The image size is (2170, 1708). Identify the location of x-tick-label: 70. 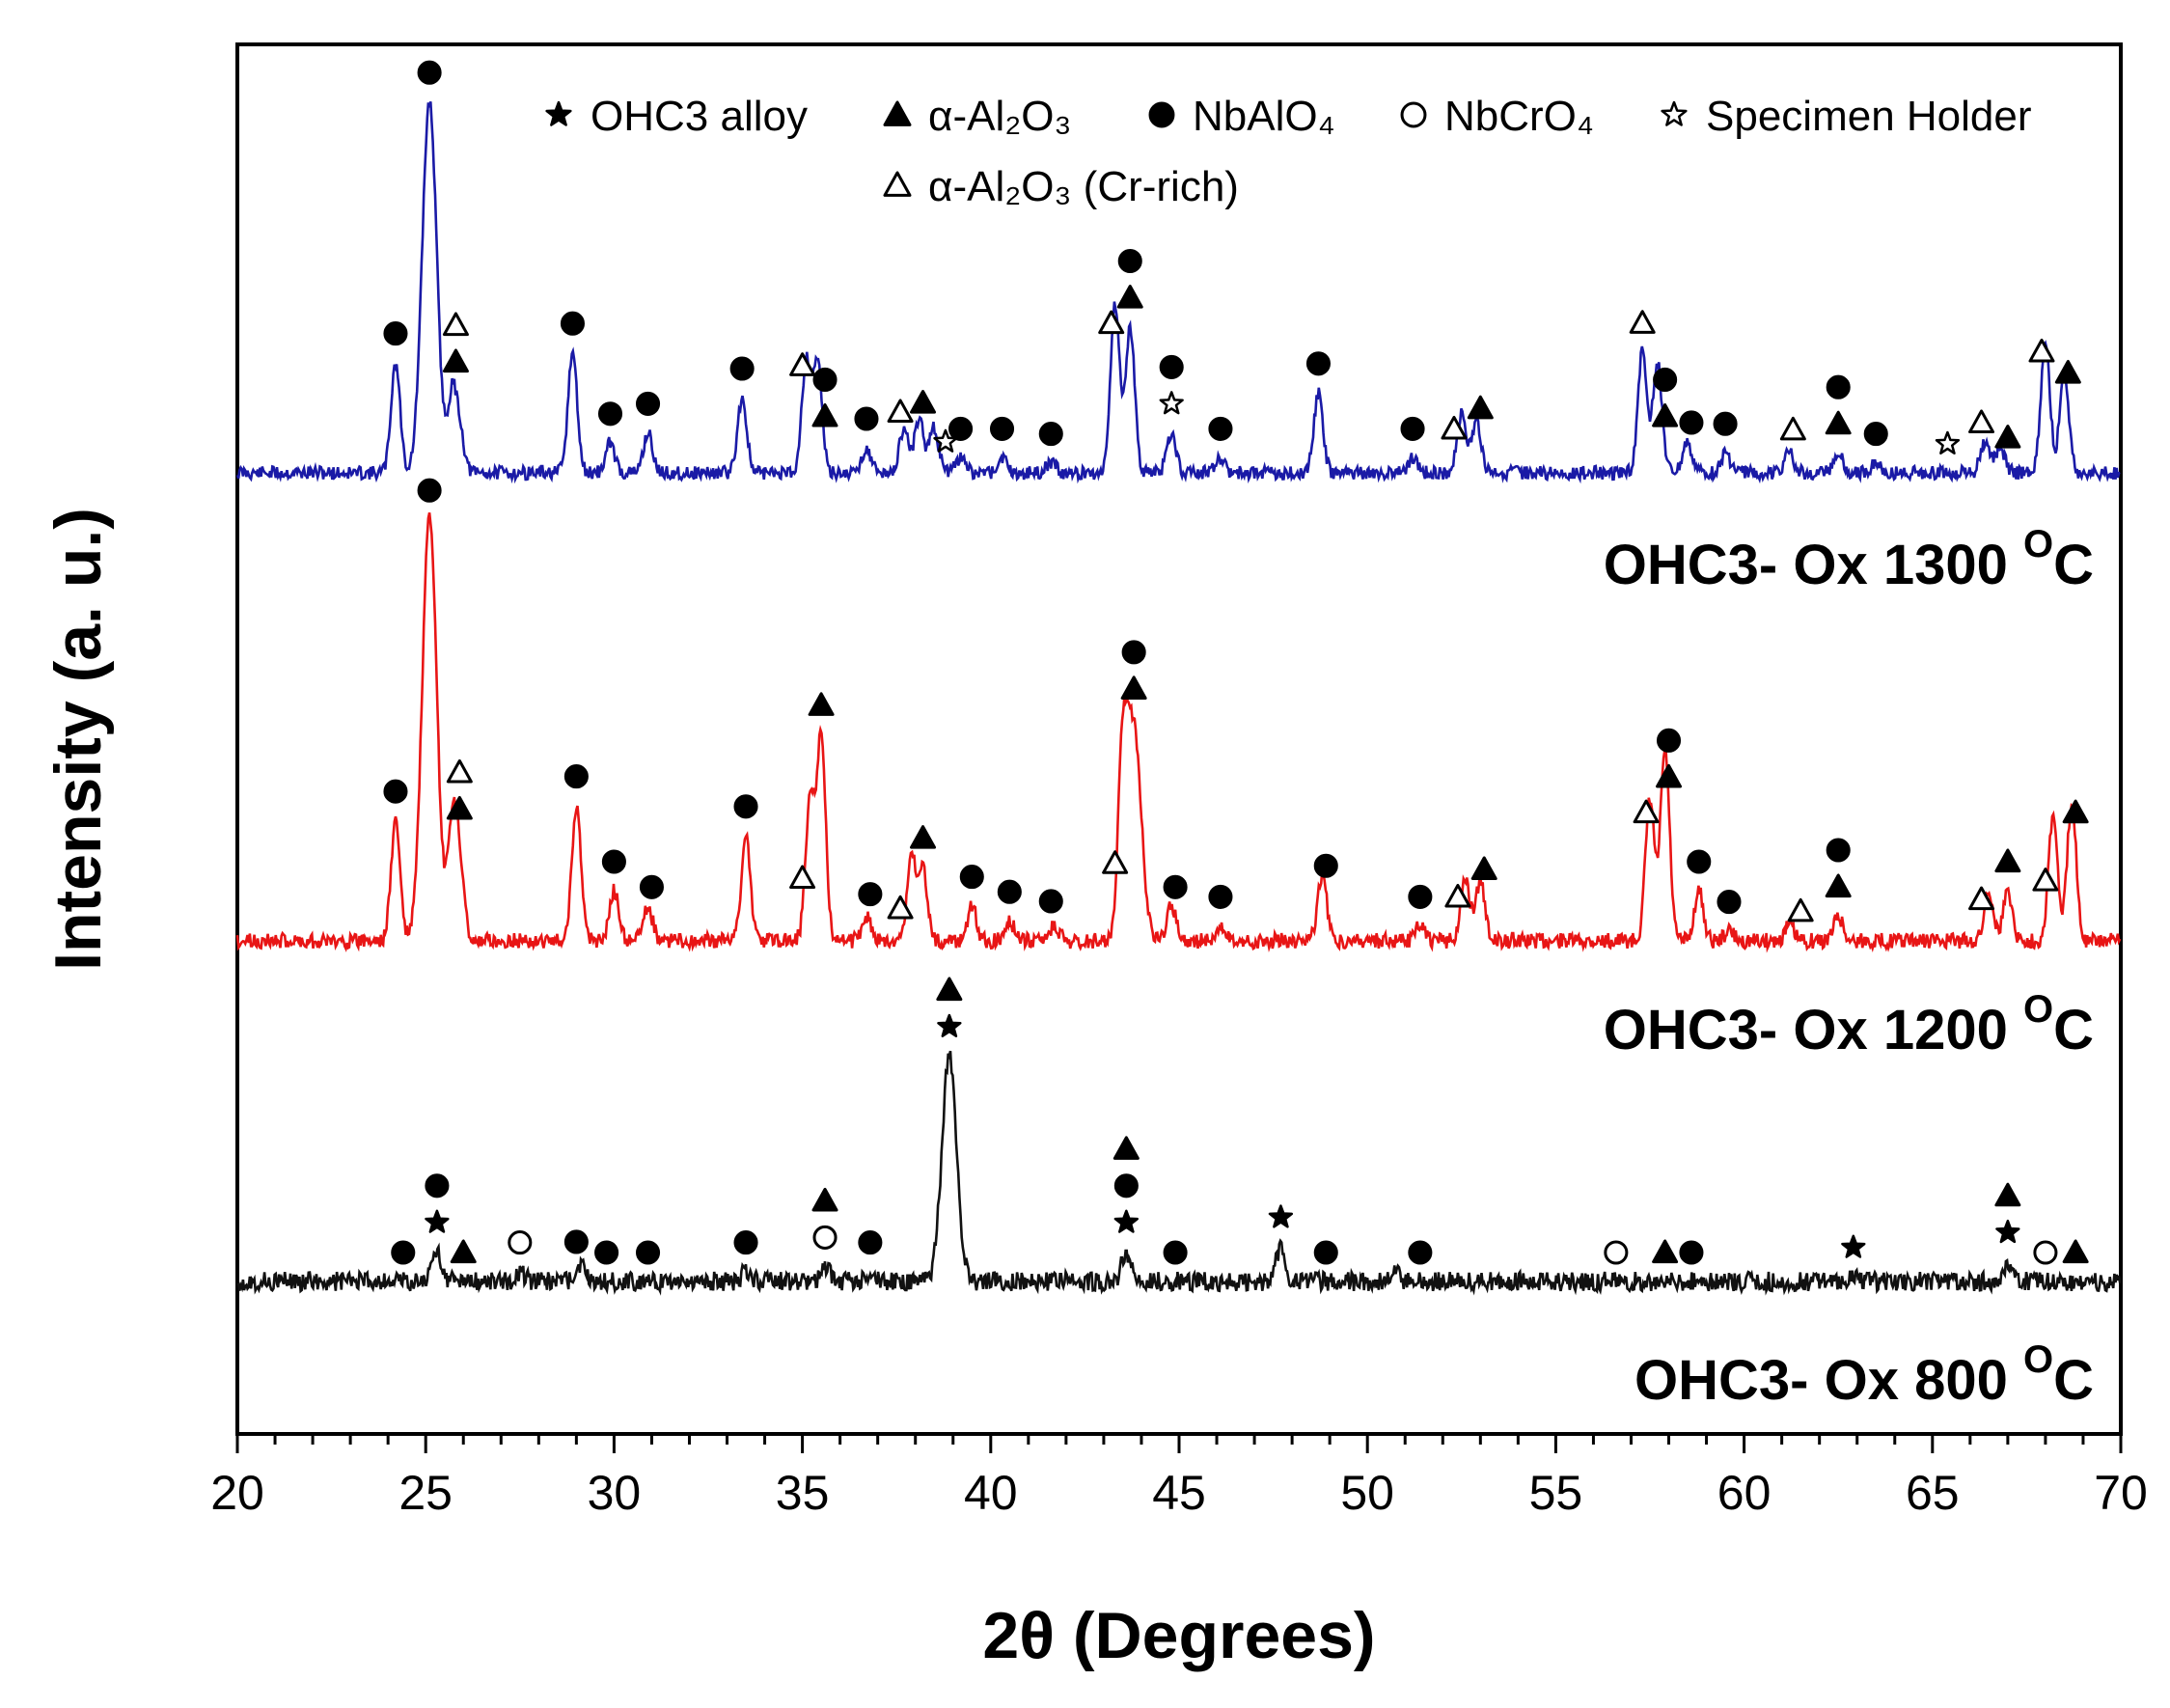
(2121, 1493).